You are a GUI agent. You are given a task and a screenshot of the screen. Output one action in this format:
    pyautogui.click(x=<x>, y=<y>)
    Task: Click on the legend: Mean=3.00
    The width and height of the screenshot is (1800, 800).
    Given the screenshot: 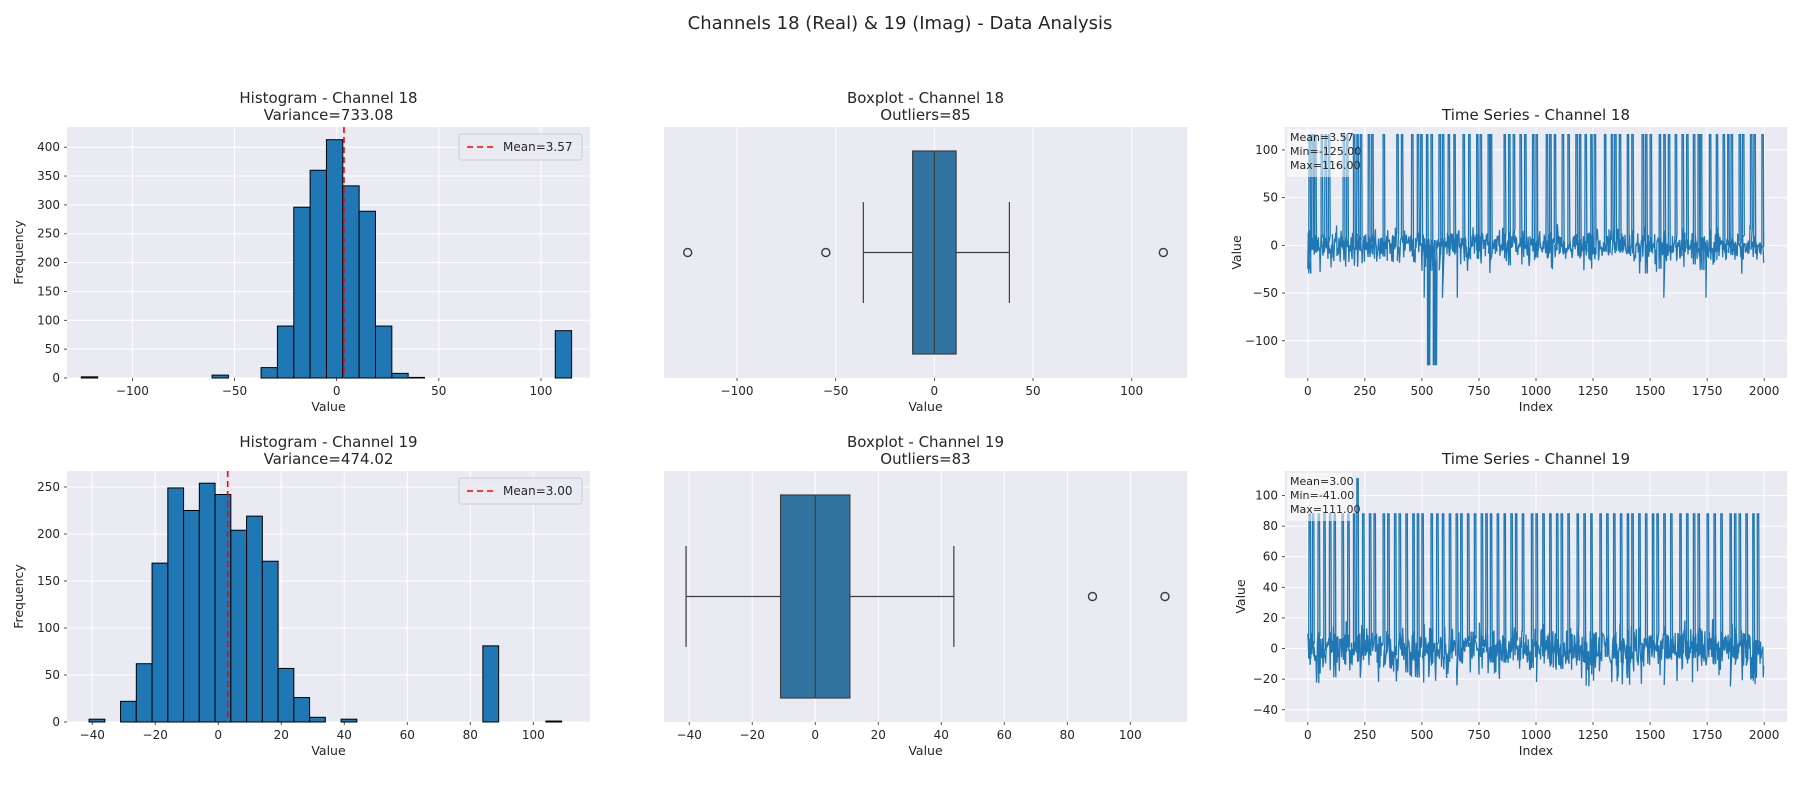 What is the action you would take?
    pyautogui.click(x=520, y=491)
    